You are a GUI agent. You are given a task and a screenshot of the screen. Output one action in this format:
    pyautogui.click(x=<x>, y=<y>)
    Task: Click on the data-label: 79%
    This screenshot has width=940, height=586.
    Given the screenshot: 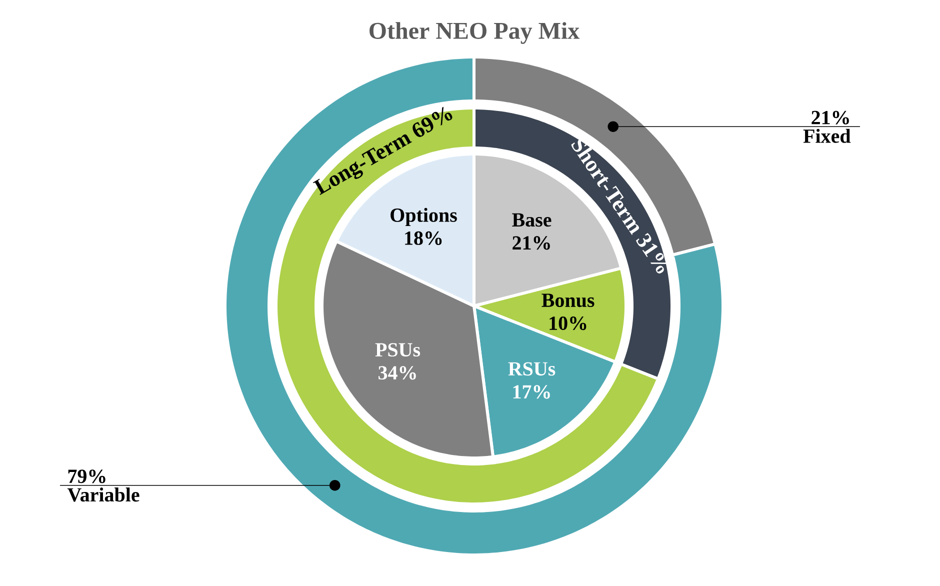 What is the action you would take?
    pyautogui.click(x=87, y=477)
    